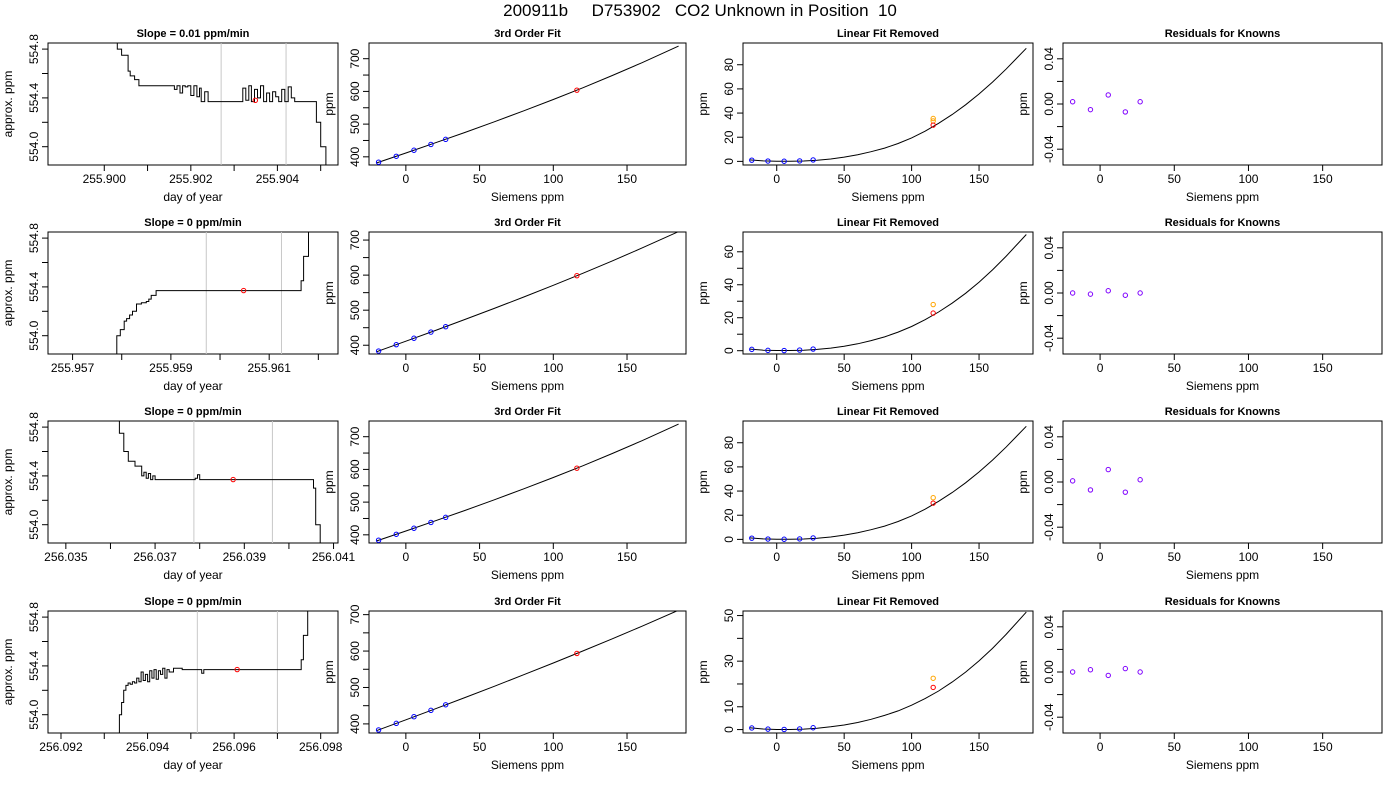 Image resolution: width=1400 pixels, height=800 pixels. I want to click on y-tick-label: 10, so click(729, 707).